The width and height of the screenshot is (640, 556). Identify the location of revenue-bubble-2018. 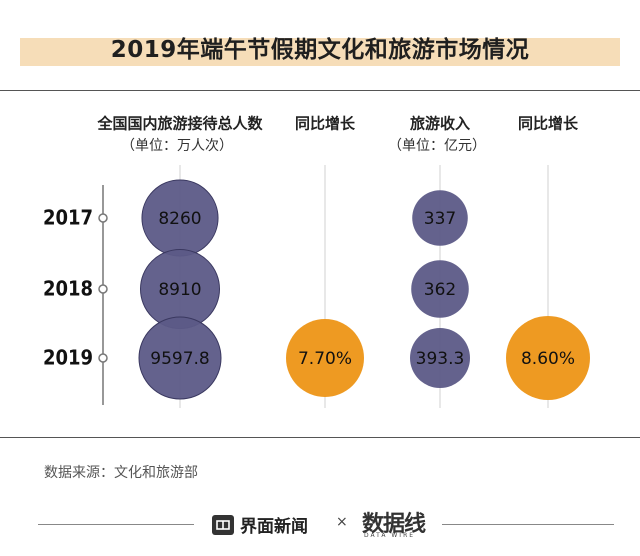
(440, 289).